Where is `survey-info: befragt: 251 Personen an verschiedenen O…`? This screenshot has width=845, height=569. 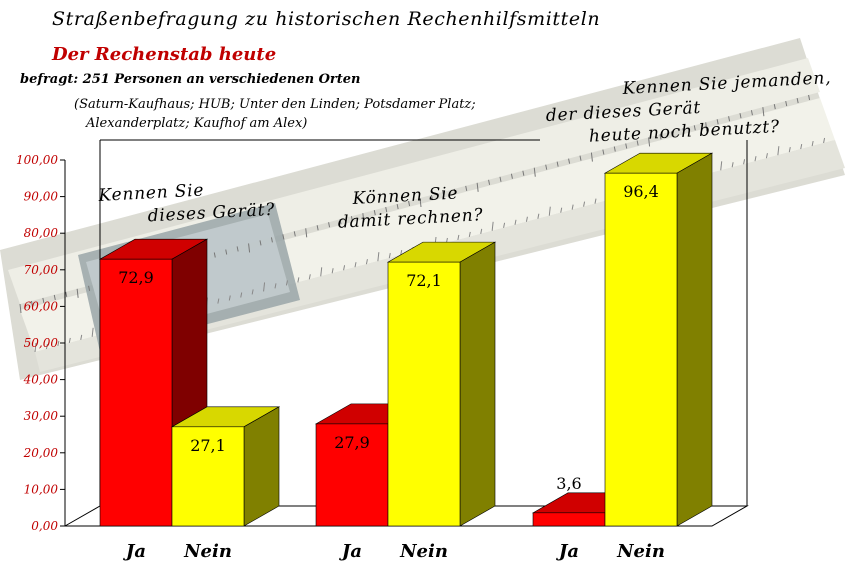
survey-info: befragt: 251 Personen an verschiedenen O… is located at coordinates (190, 79).